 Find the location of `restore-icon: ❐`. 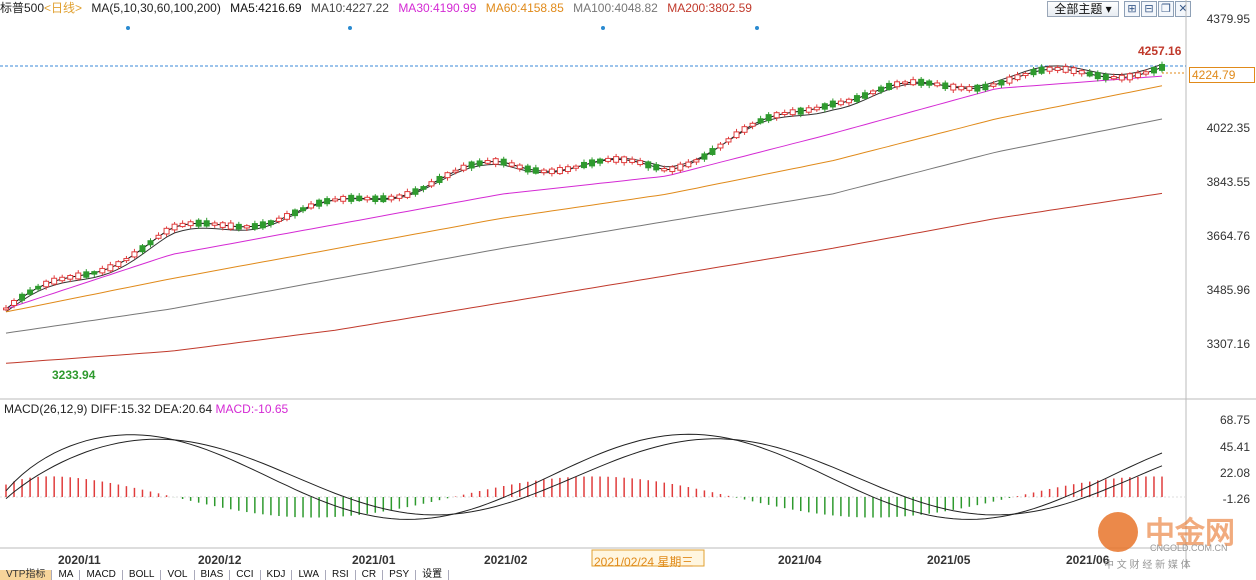

restore-icon: ❐ is located at coordinates (1166, 9).